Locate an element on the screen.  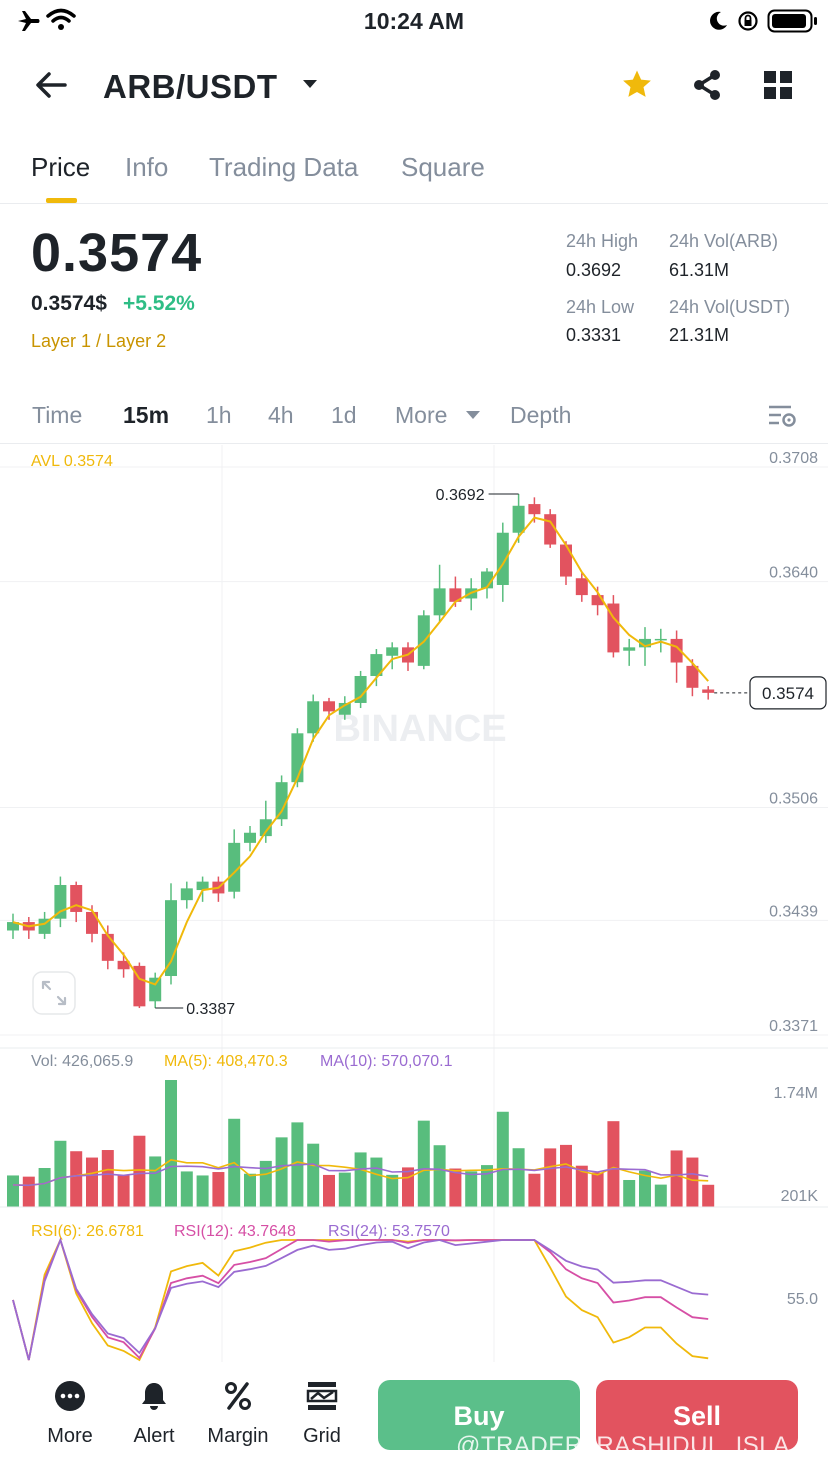
vol-usdt-value: 21.31M is located at coordinates (699, 335).